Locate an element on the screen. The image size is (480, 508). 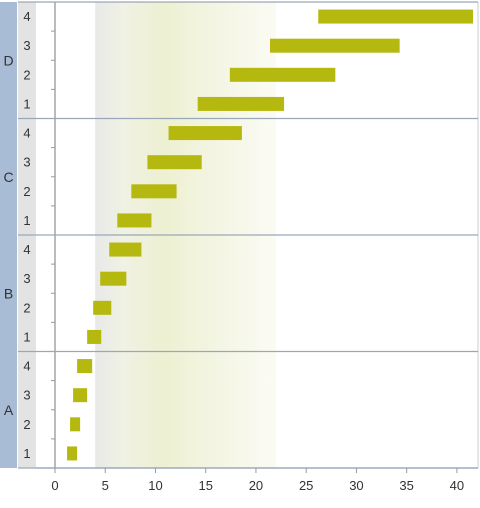
group-label: B is located at coordinates (8, 293).